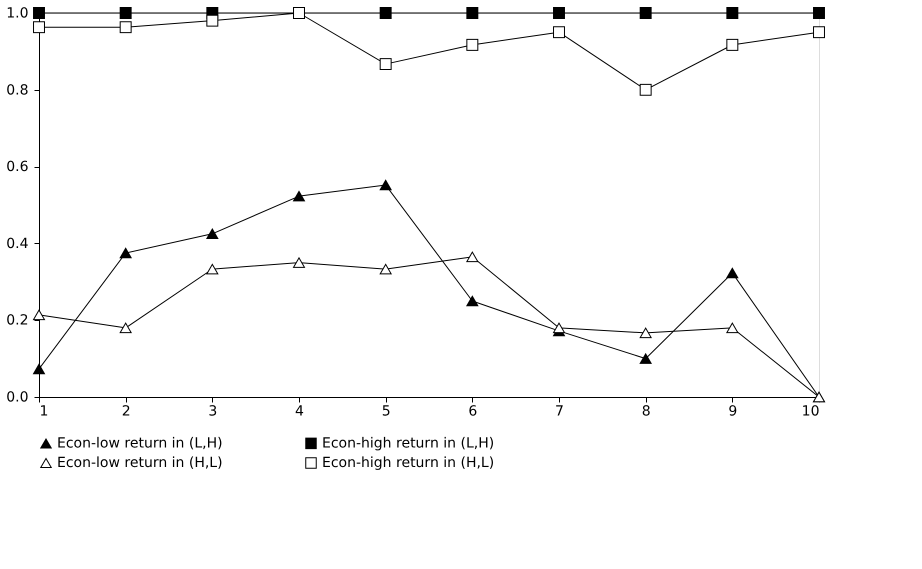  I want to click on y-tick-label: 0.0, so click(17, 398).